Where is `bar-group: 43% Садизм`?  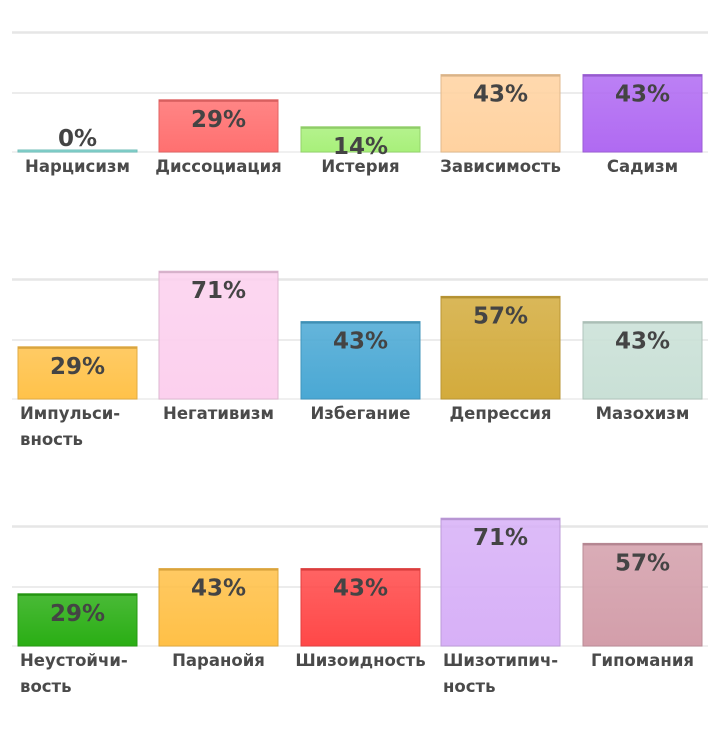 bar-group: 43% Садизм is located at coordinates (642, 125).